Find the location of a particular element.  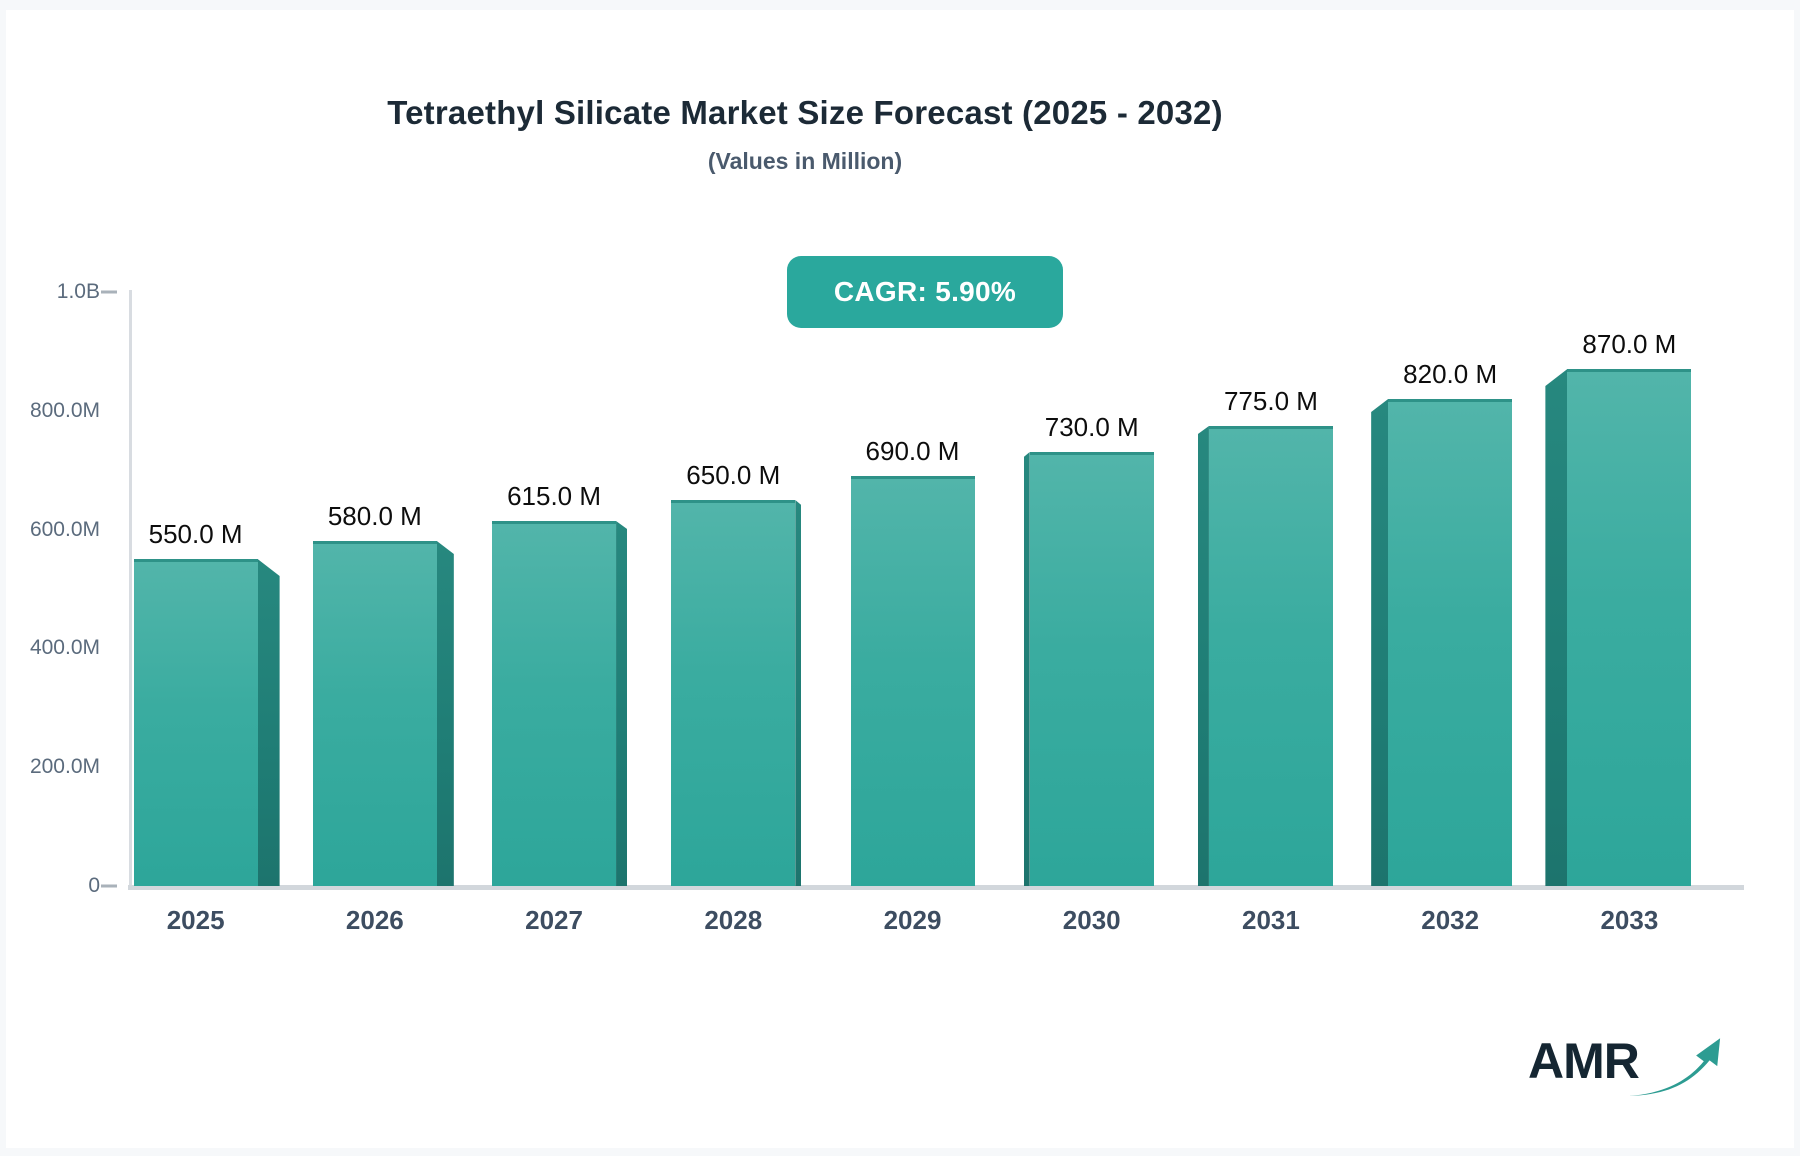

y-axis-tick-label: 800.0M is located at coordinates (64, 410).